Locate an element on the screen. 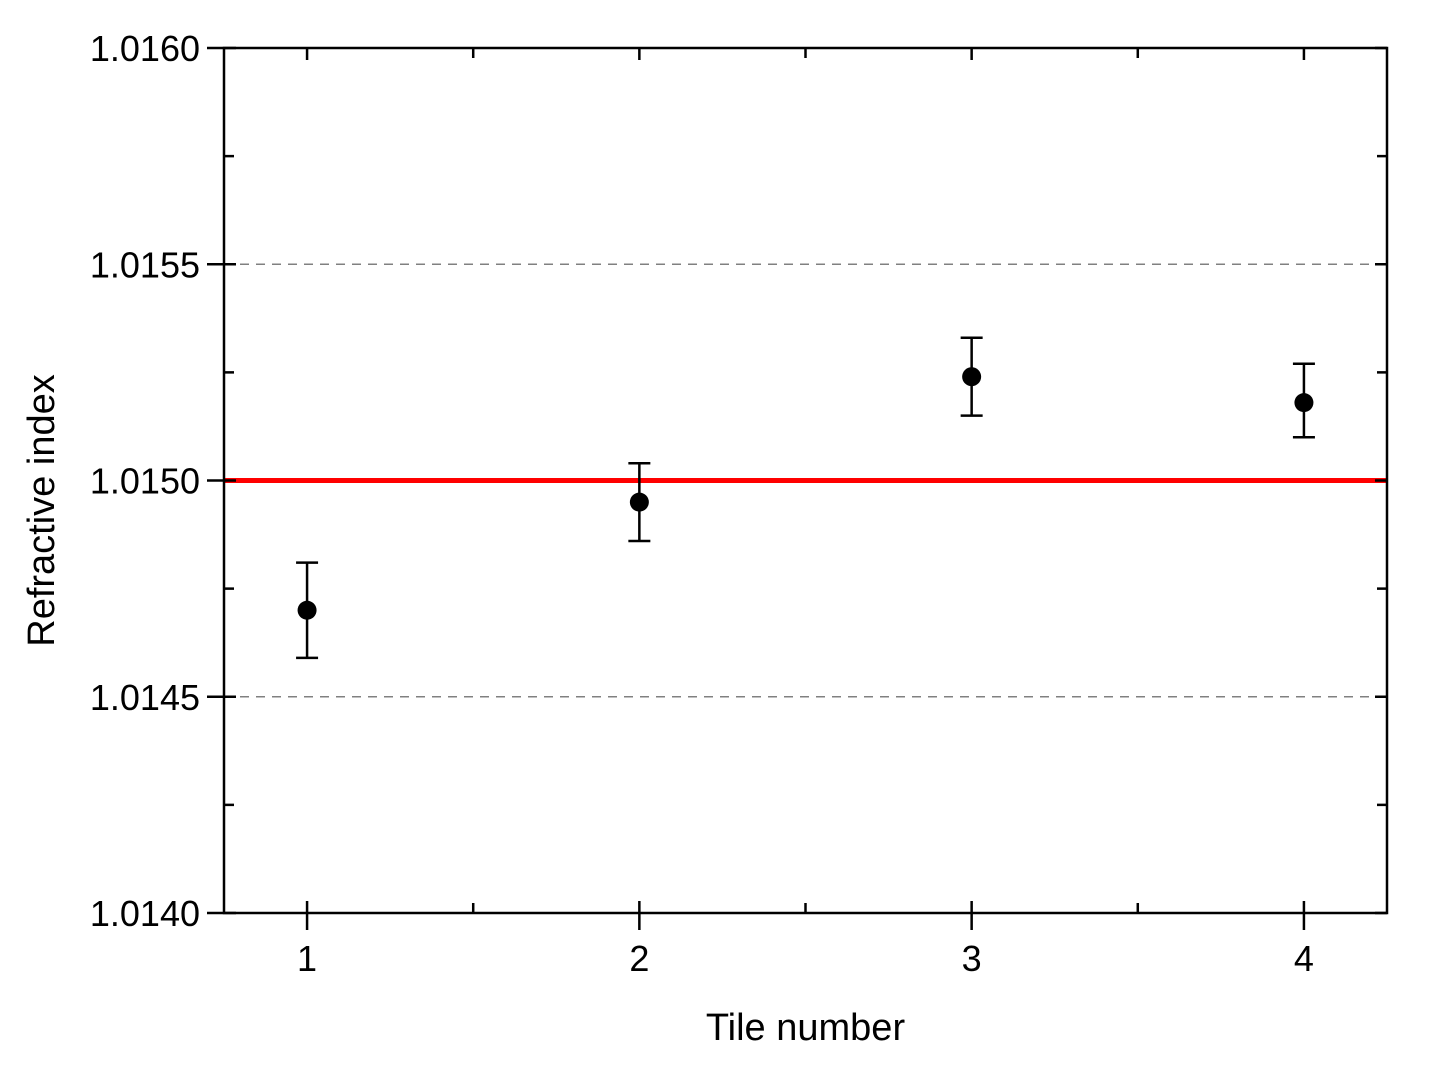 The width and height of the screenshot is (1431, 1065). y-tick-label: 1.0160 is located at coordinates (145, 48).